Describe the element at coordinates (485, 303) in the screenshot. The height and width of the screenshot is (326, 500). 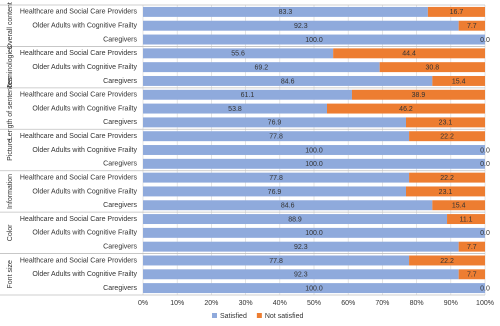
I see `x-tick-label: 100%` at that location.